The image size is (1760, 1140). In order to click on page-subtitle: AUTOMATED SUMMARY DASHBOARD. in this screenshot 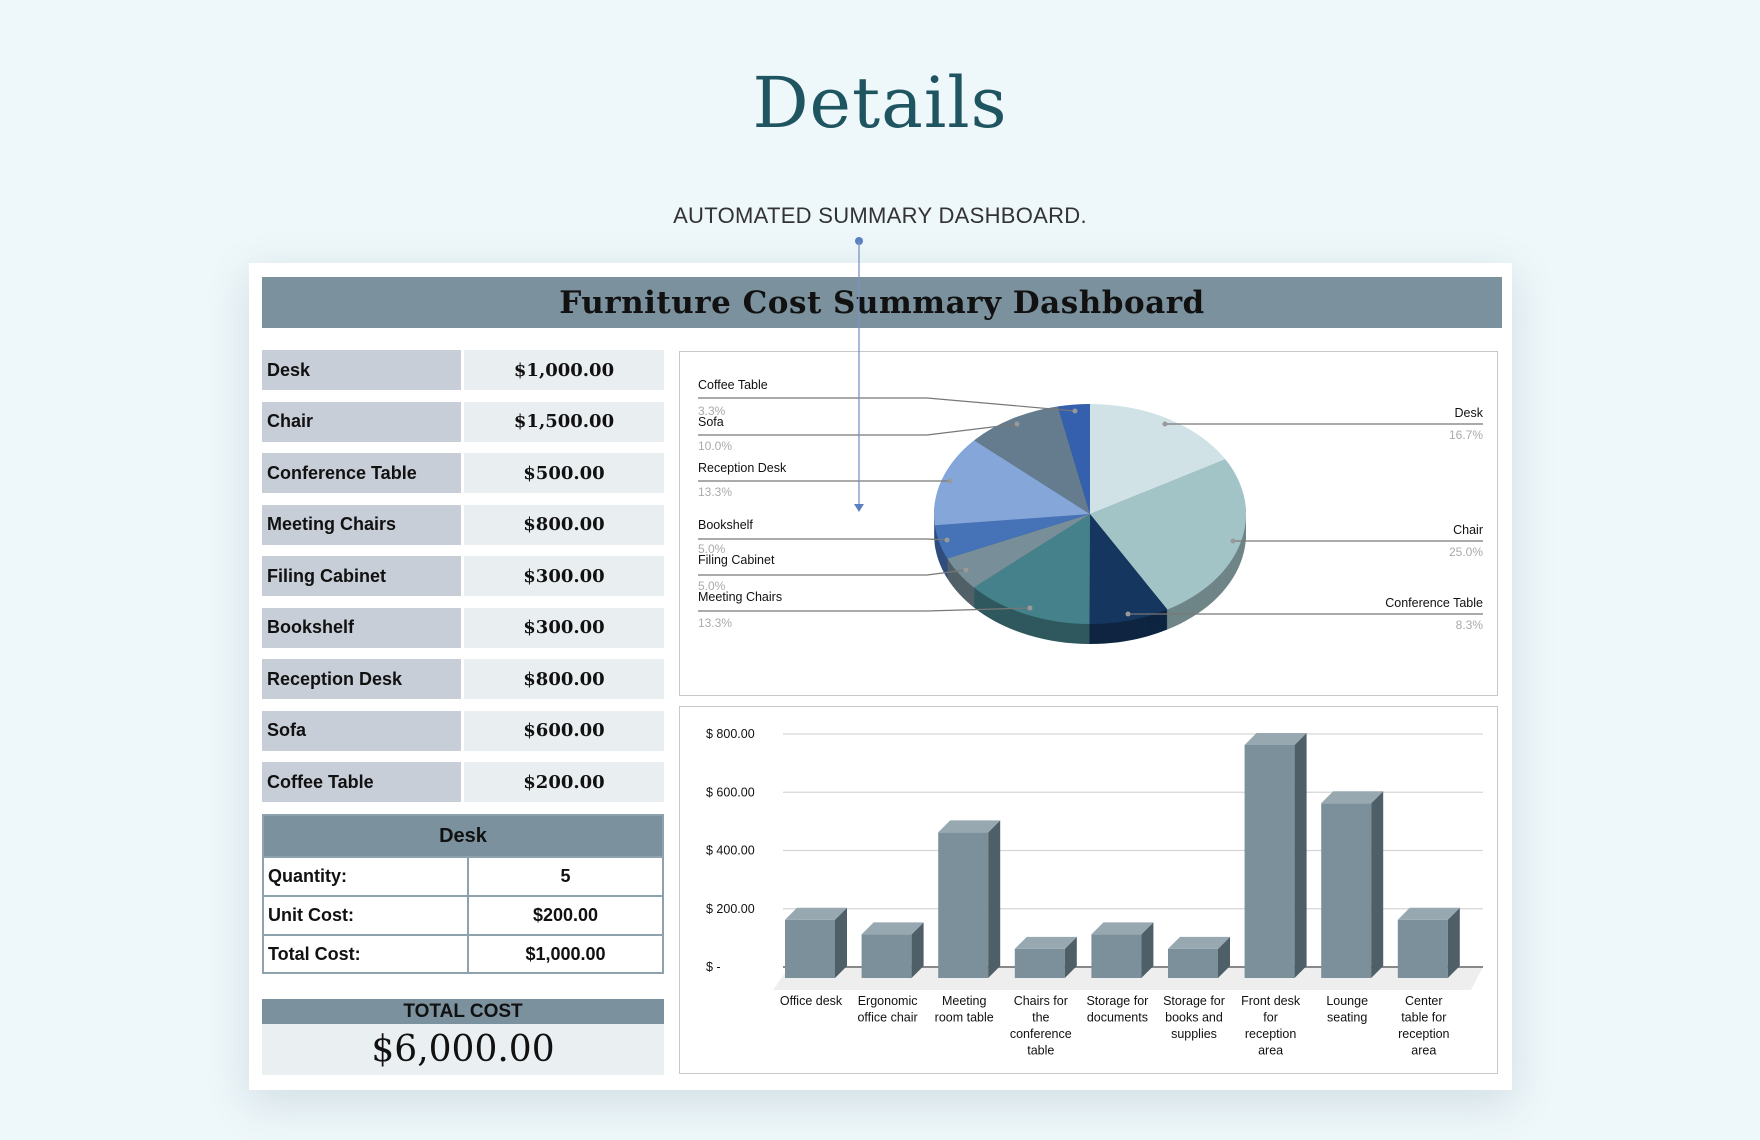, I will do `click(880, 215)`.